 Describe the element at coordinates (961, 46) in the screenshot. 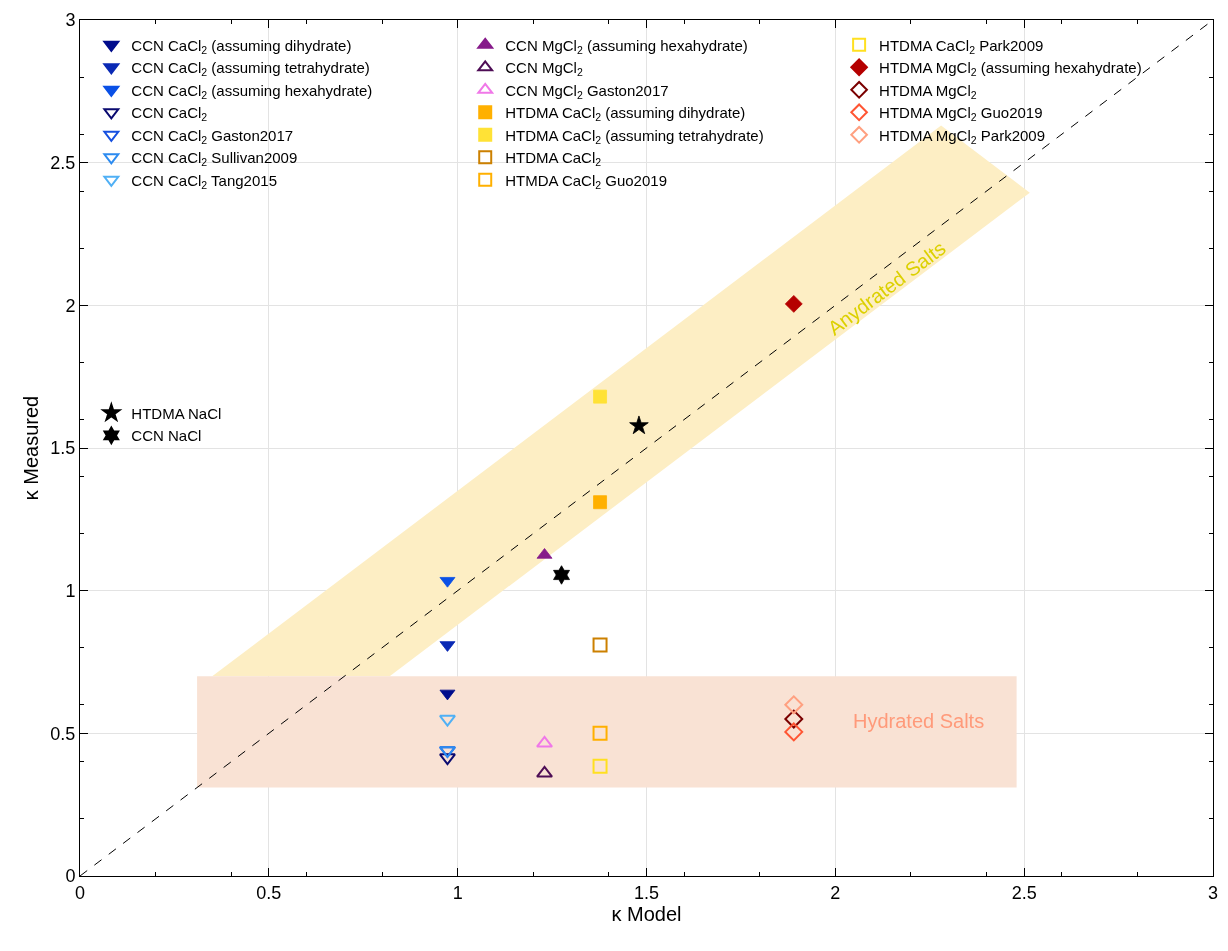

I see `legend-label: HTDMA CaCl$_{2}$ Park2009` at that location.